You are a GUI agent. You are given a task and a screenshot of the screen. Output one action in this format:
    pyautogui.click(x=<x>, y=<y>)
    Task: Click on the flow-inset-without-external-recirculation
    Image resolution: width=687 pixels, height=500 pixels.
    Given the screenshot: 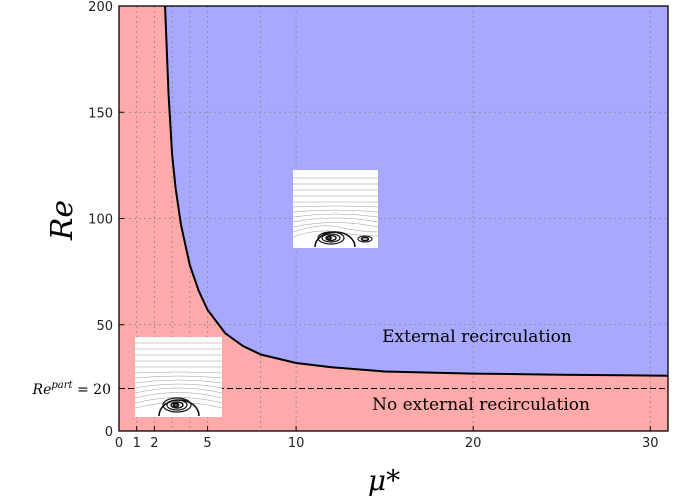 What is the action you would take?
    pyautogui.click(x=178, y=377)
    